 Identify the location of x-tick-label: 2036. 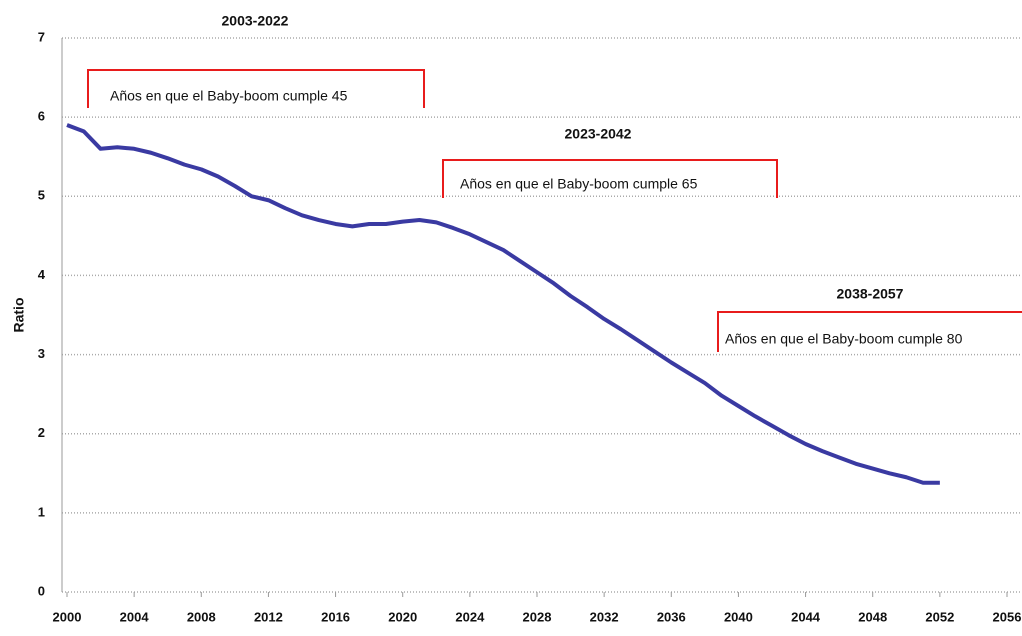
(671, 616).